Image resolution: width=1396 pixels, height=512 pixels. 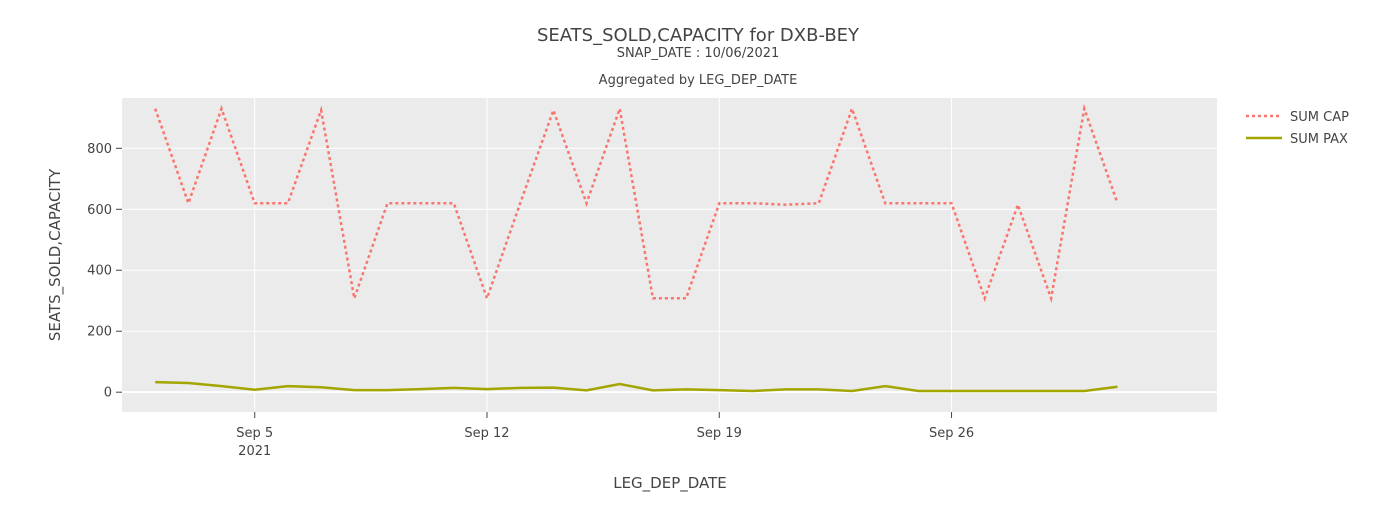 I want to click on legend-label-sum-pax: SUM PAX, so click(x=1319, y=139).